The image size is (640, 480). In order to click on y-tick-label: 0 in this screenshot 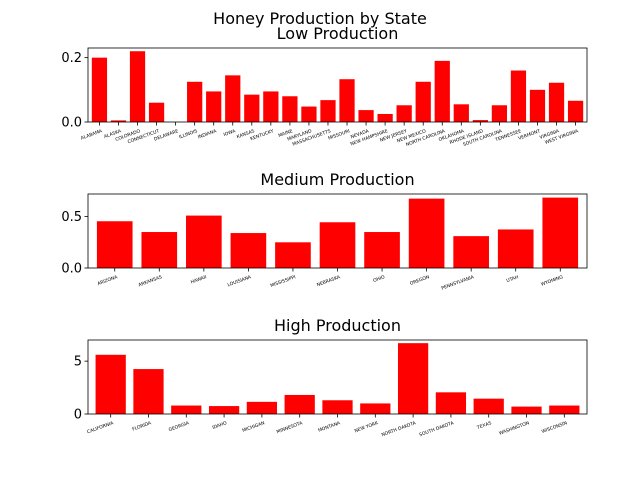, I will do `click(78, 415)`.